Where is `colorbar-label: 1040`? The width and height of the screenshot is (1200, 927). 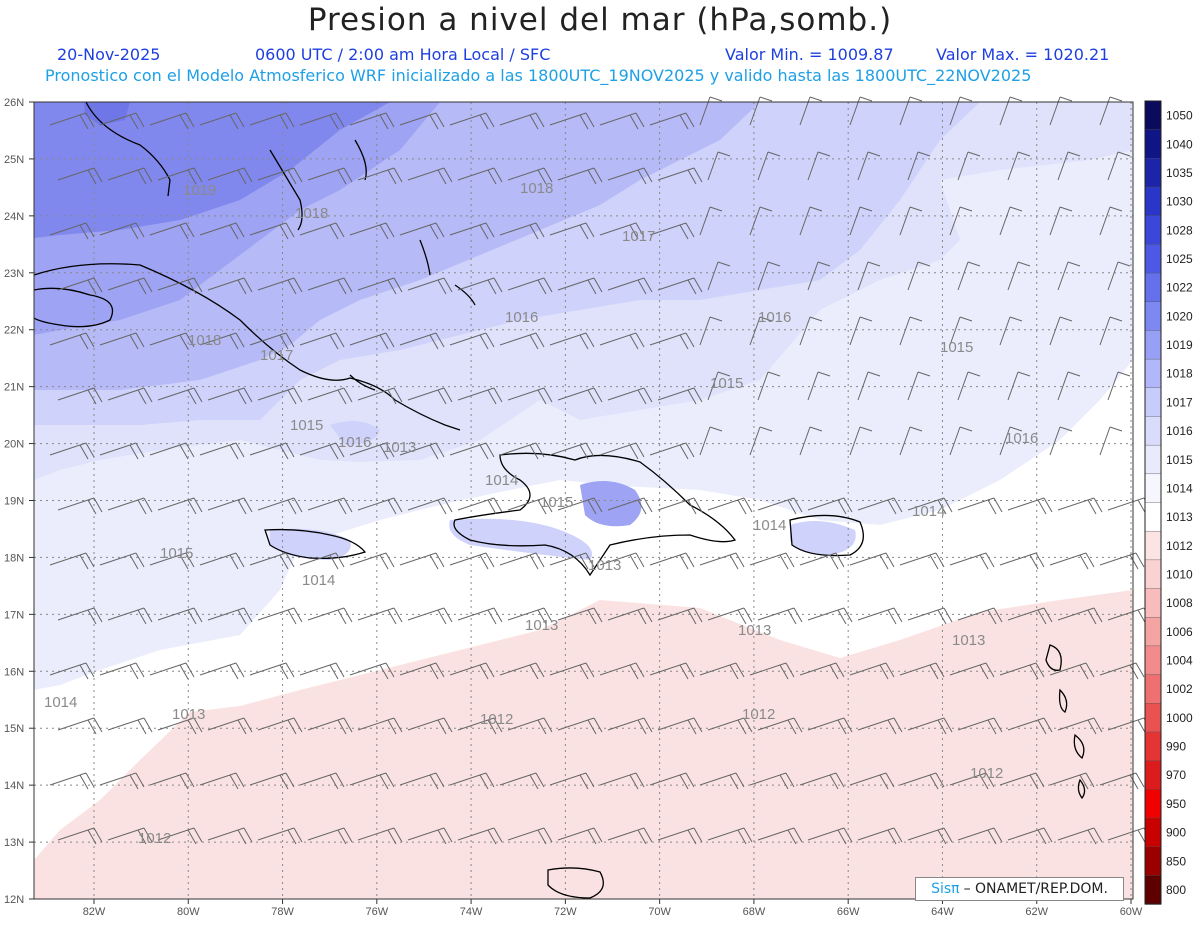 colorbar-label: 1040 is located at coordinates (1179, 144).